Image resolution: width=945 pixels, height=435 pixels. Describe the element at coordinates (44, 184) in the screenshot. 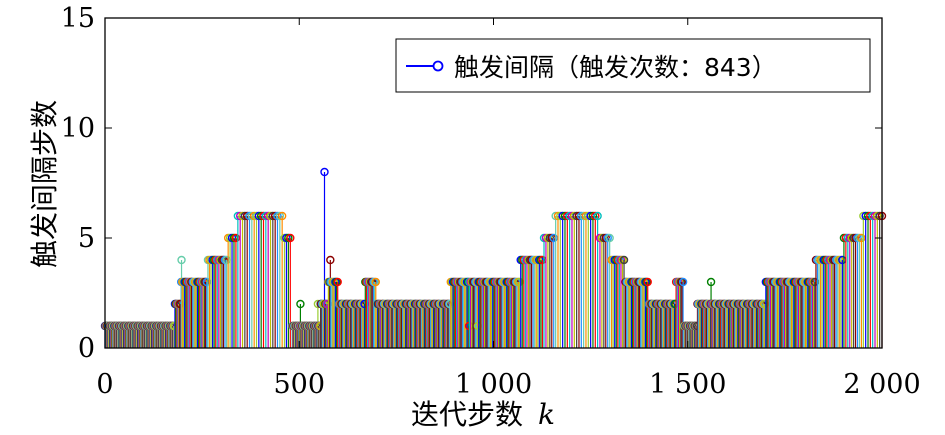

I see `y-axis-label: 触发间隔步数` at that location.